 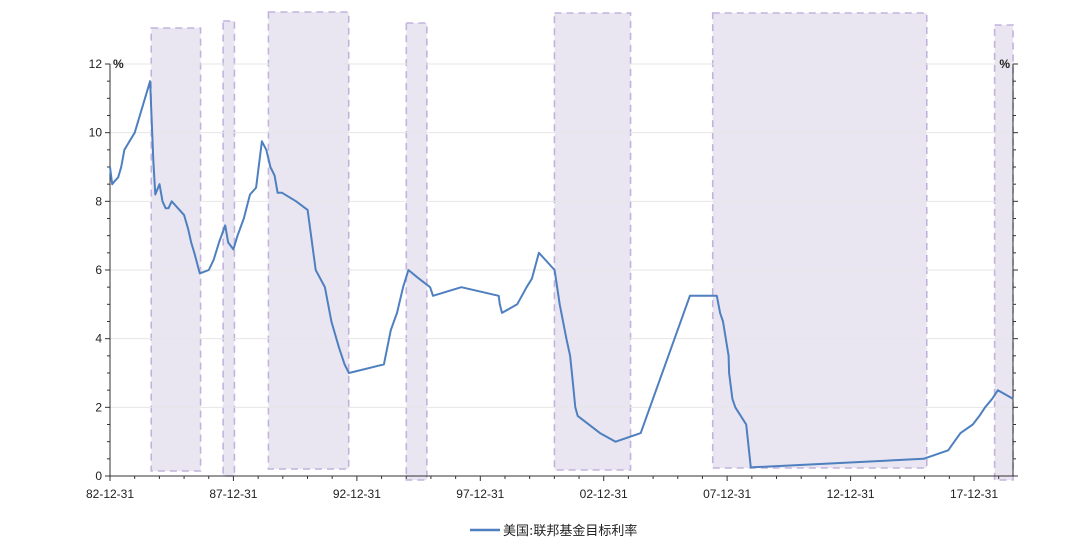 I want to click on x-tick-label: 82-12-31, so click(x=110, y=494).